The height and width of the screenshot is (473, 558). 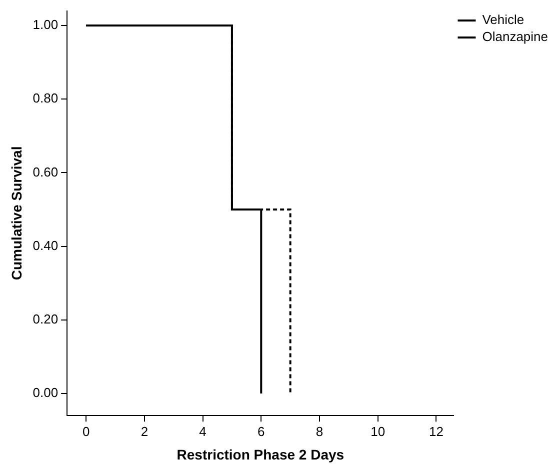 I want to click on x-axis-title: Restriction Phase 2 Days, so click(x=260, y=454).